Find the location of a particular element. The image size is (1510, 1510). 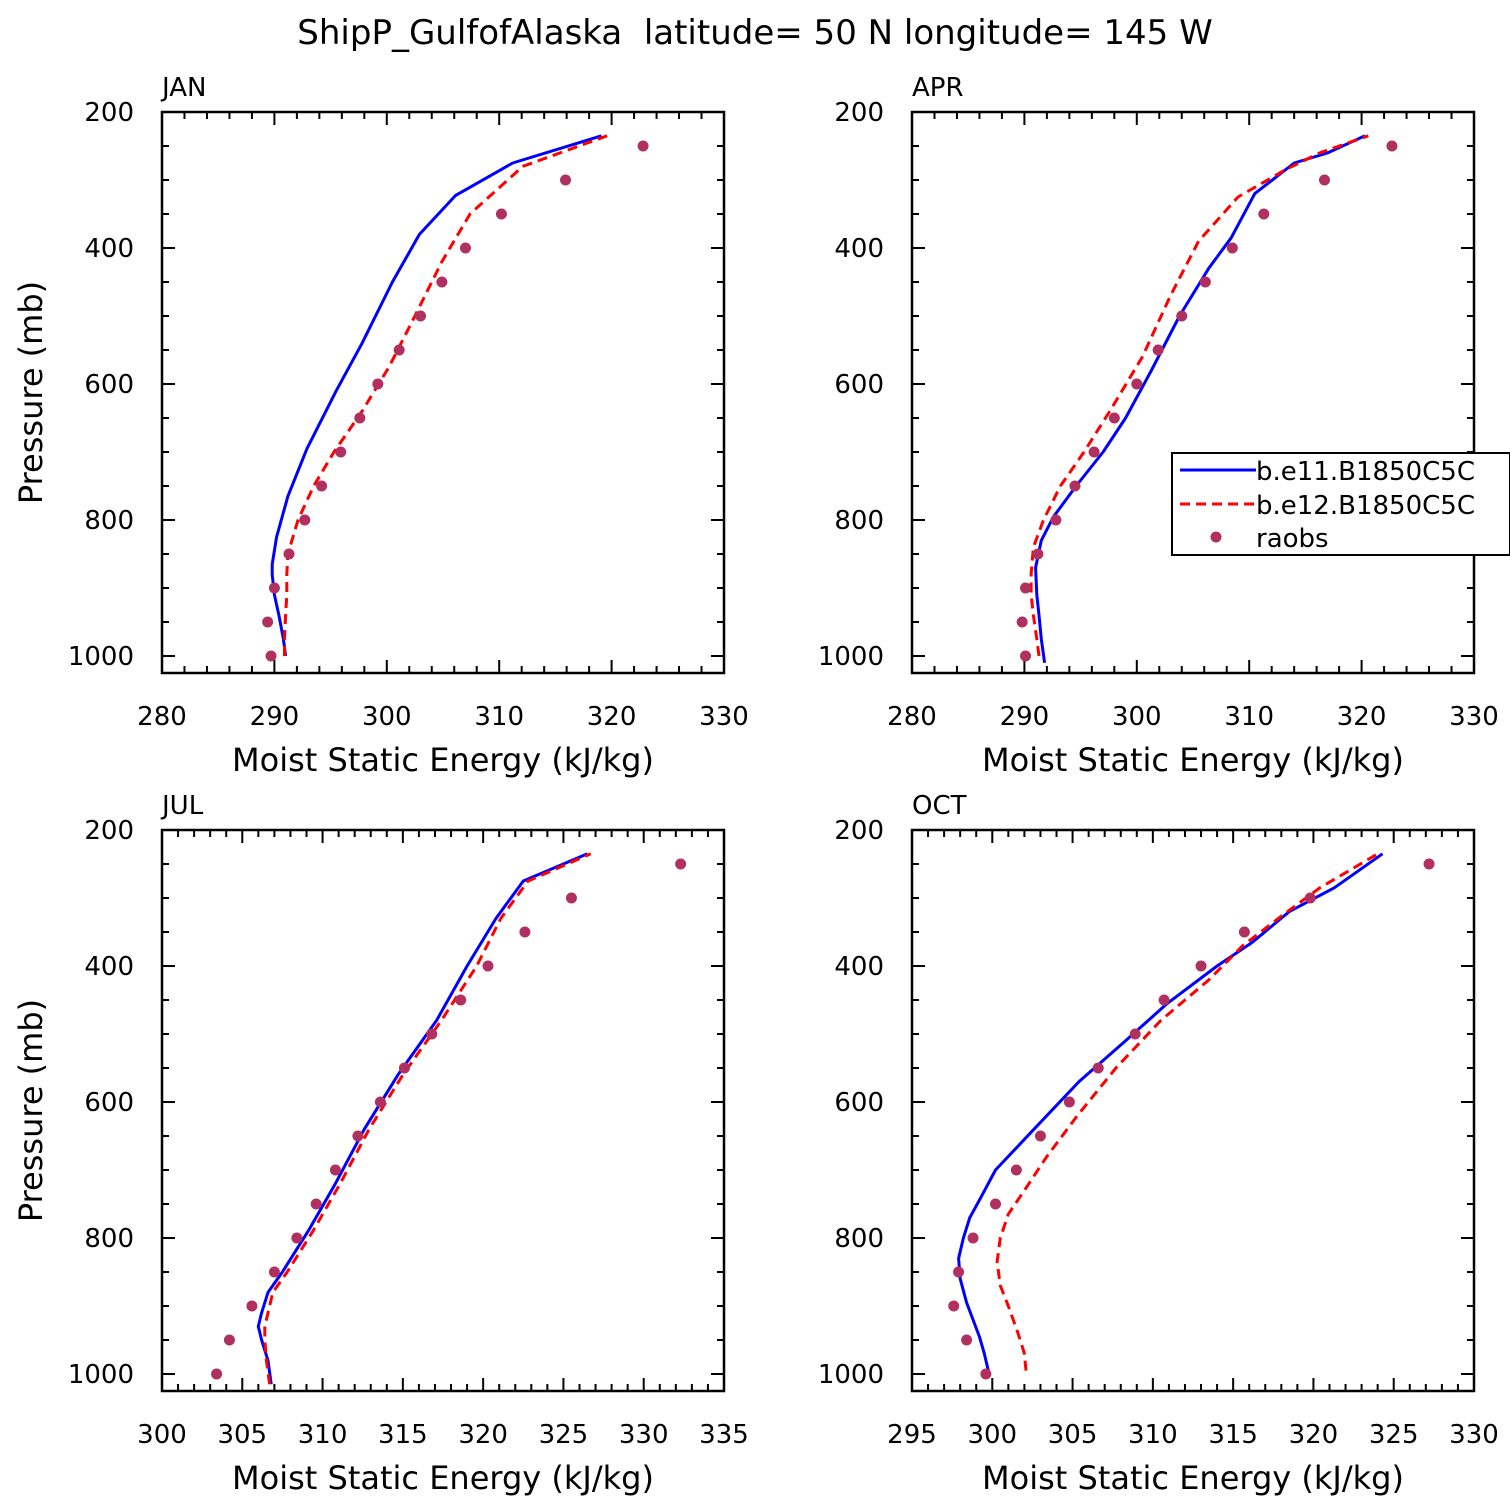

legend-label: raobs is located at coordinates (1292, 539).